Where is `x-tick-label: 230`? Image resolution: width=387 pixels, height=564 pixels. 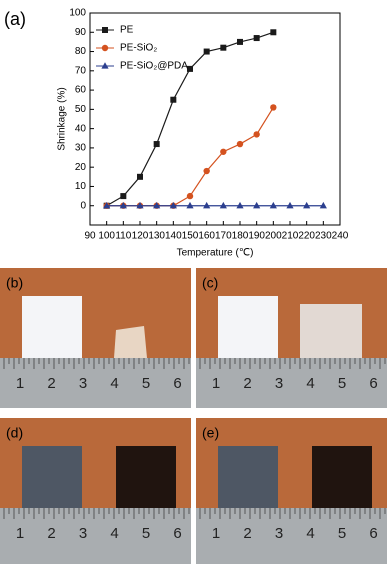 x-tick-label: 230 is located at coordinates (323, 236).